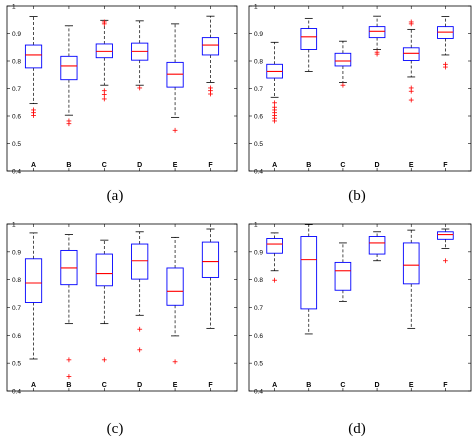 This screenshot has width=474, height=447. Describe the element at coordinates (115, 196) in the screenshot. I see `caption-a: (a)` at that location.